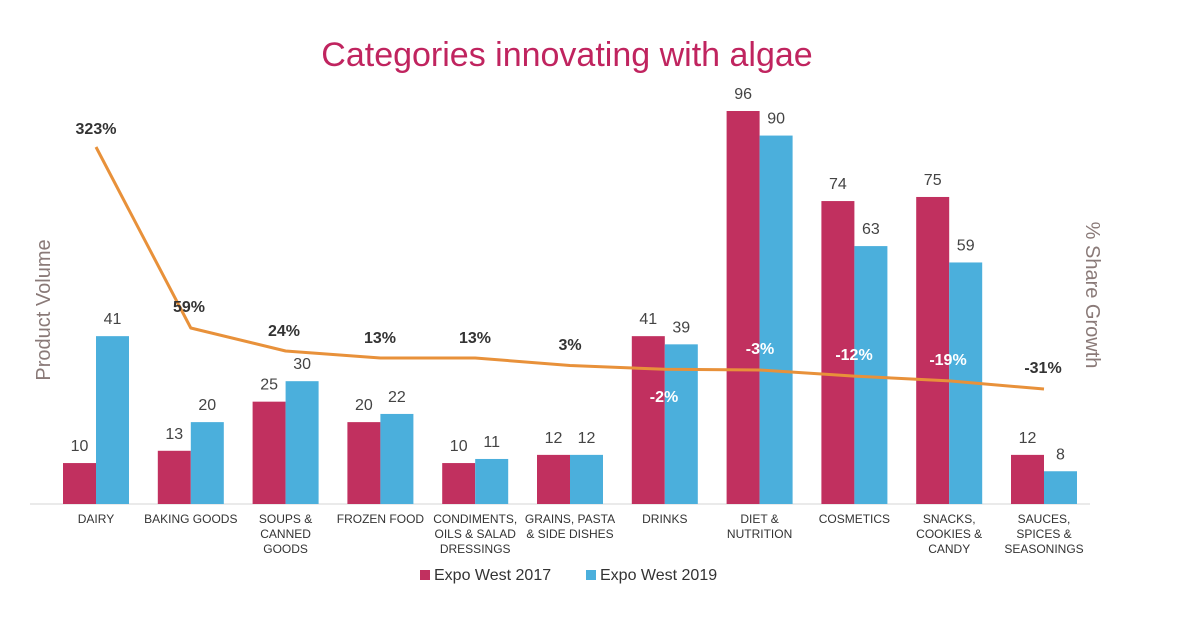 The image size is (1178, 626). Describe the element at coordinates (681, 327) in the screenshot. I see `bar-value-label: 39` at that location.